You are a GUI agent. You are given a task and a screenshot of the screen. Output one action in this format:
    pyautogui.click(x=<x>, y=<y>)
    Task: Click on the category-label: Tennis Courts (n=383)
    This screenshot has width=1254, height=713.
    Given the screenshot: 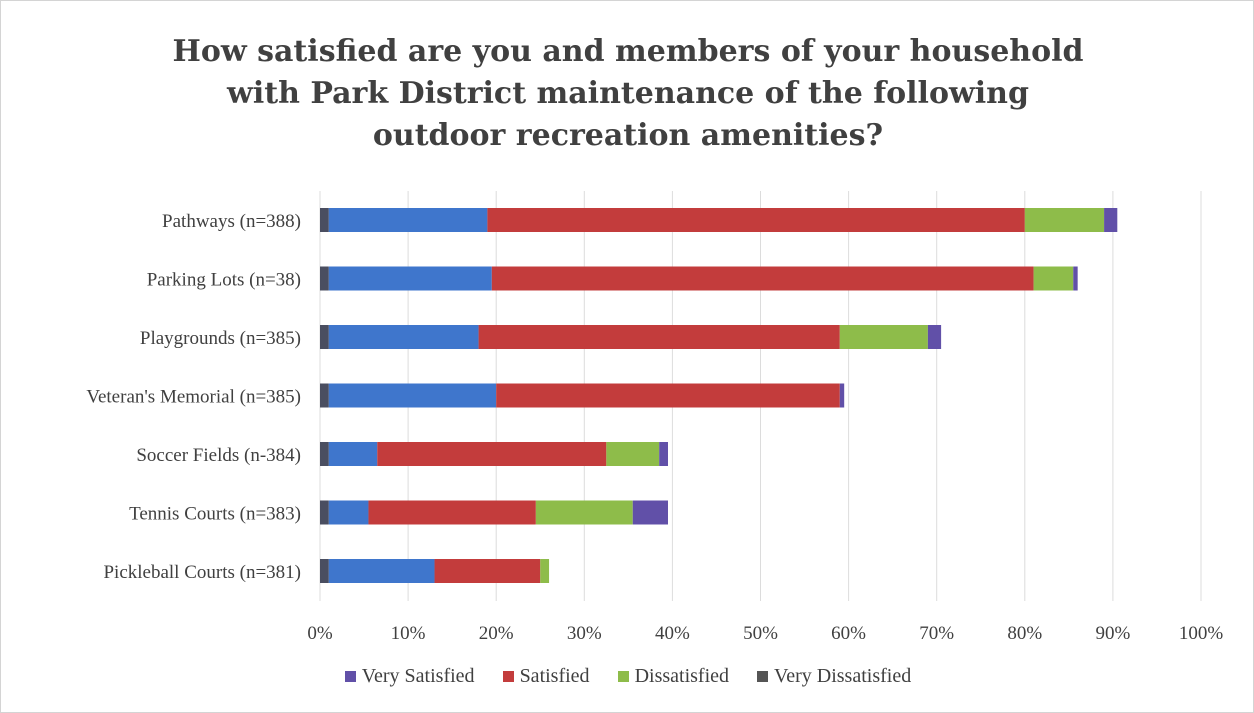 What is the action you would take?
    pyautogui.click(x=215, y=514)
    